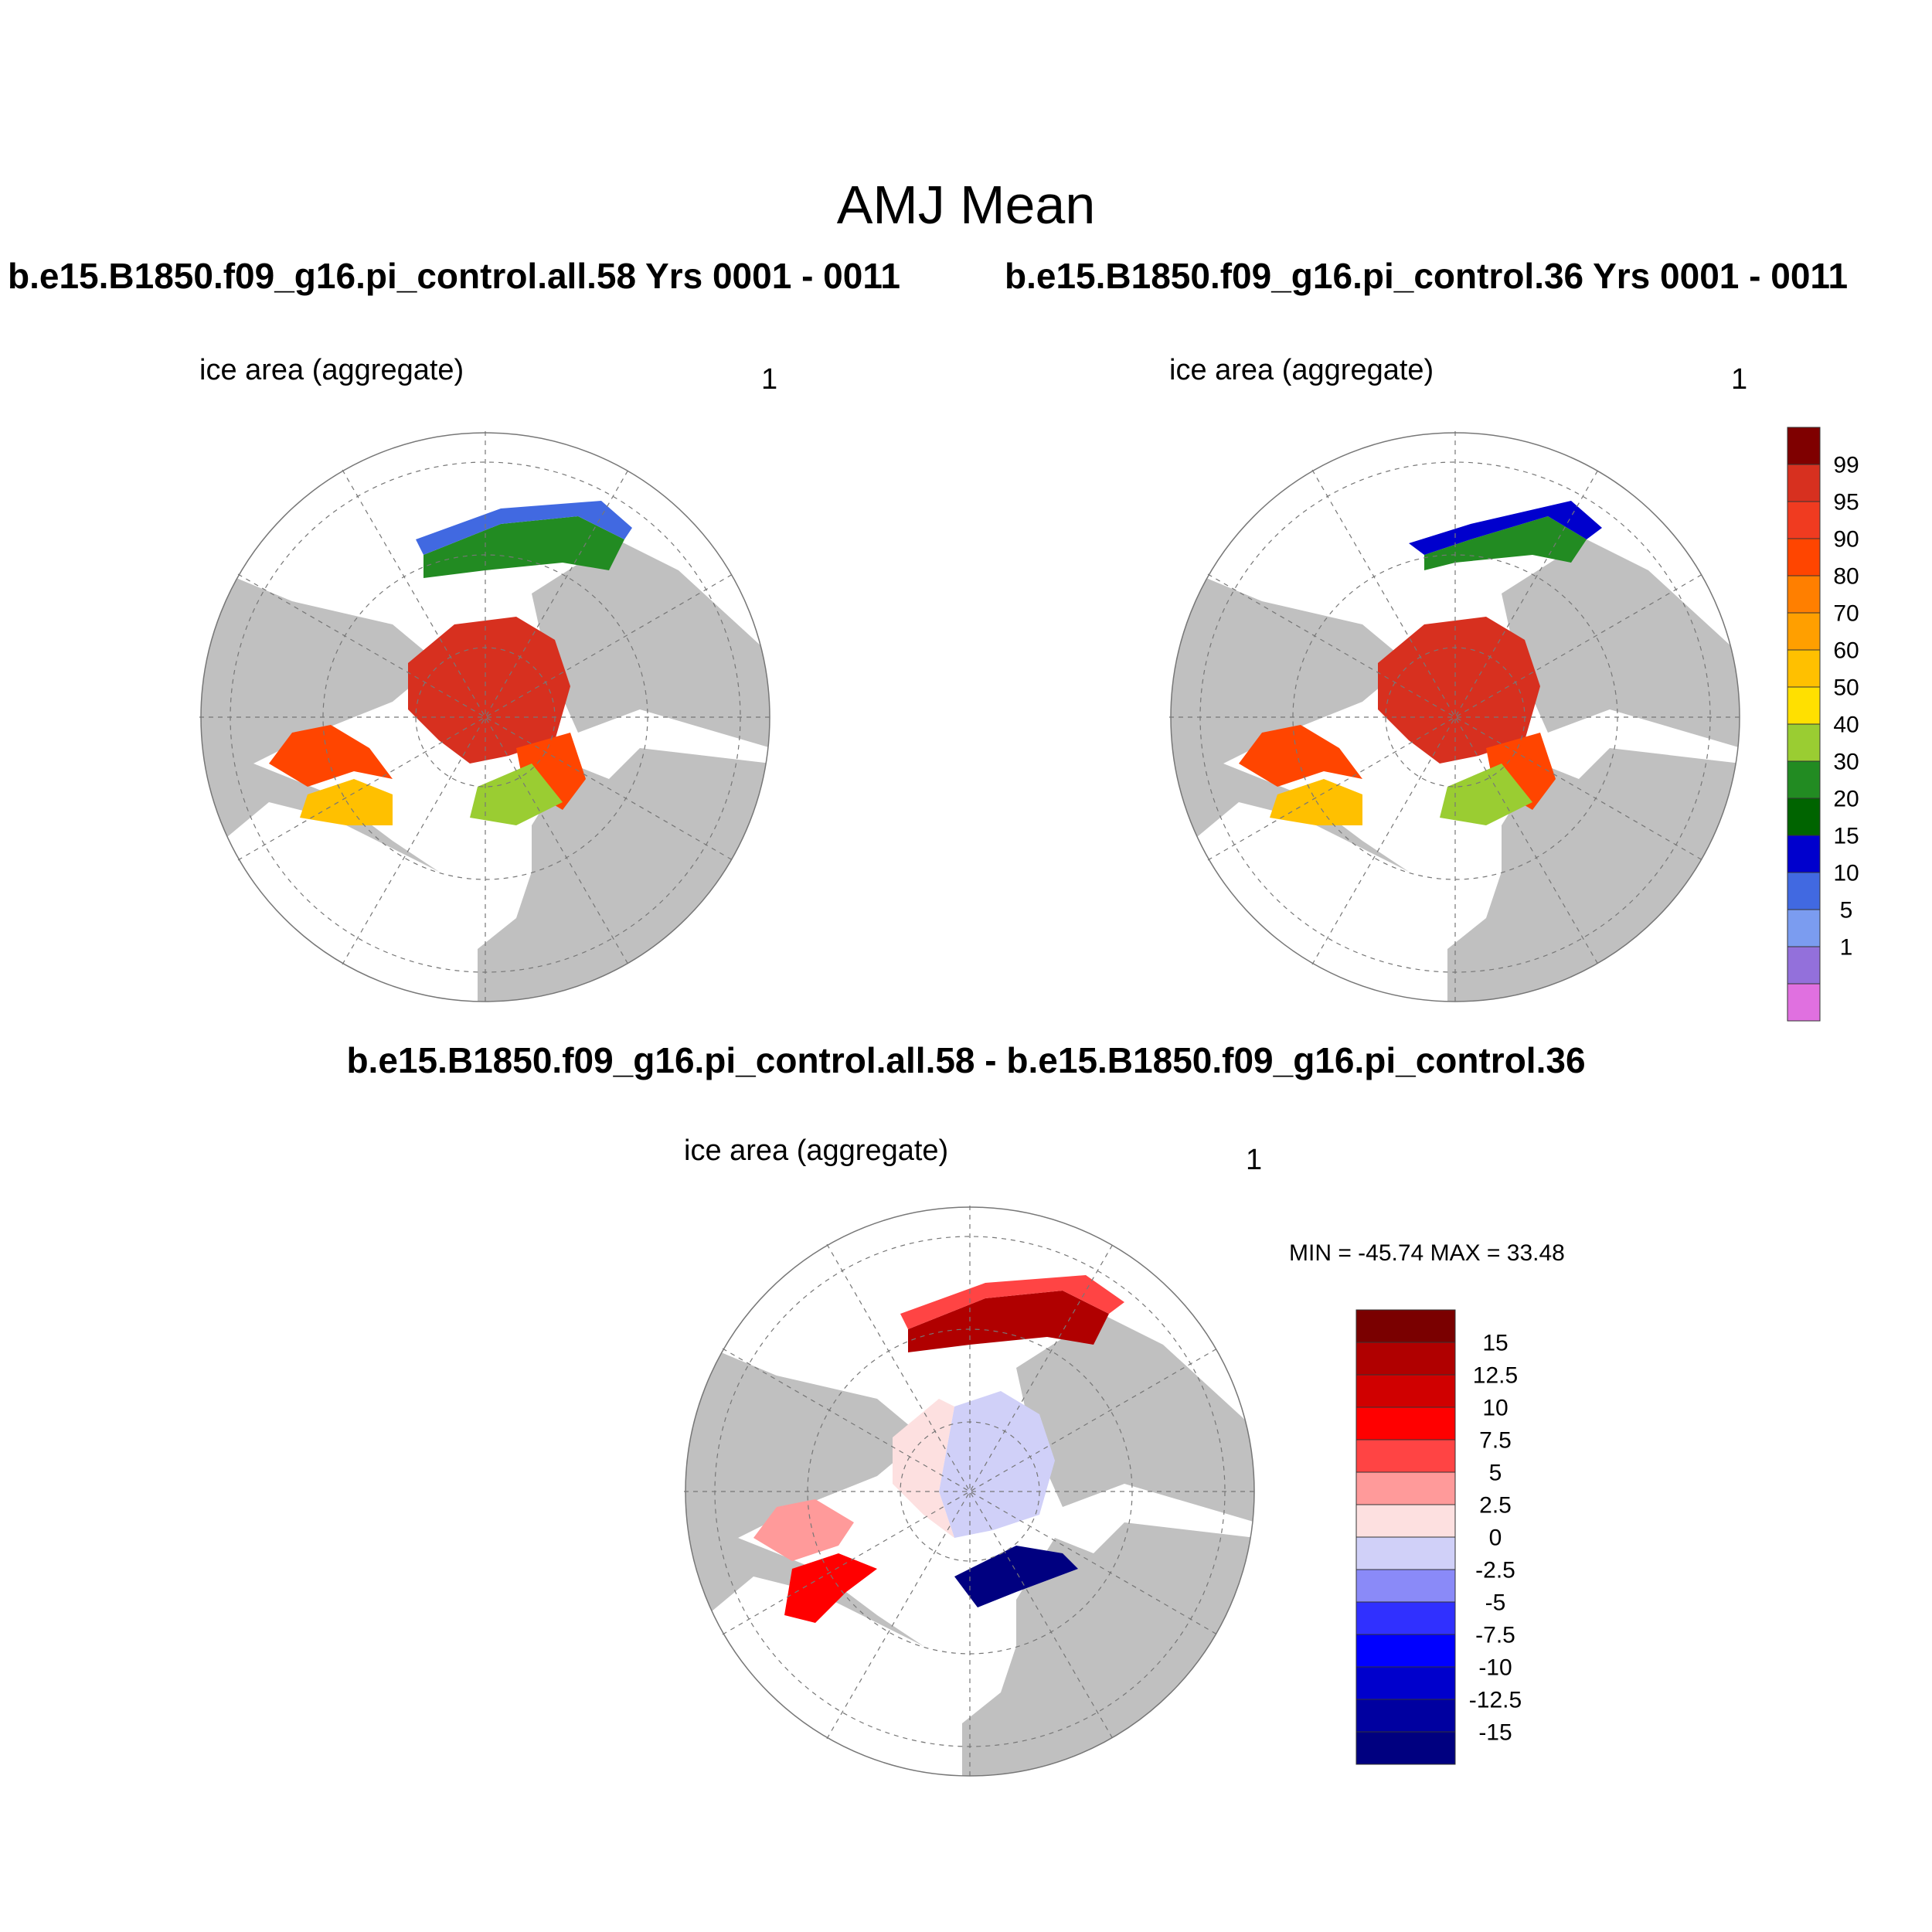 The width and height of the screenshot is (1932, 1932). I want to click on ice-area-colorbar-label: 80, so click(1846, 577).